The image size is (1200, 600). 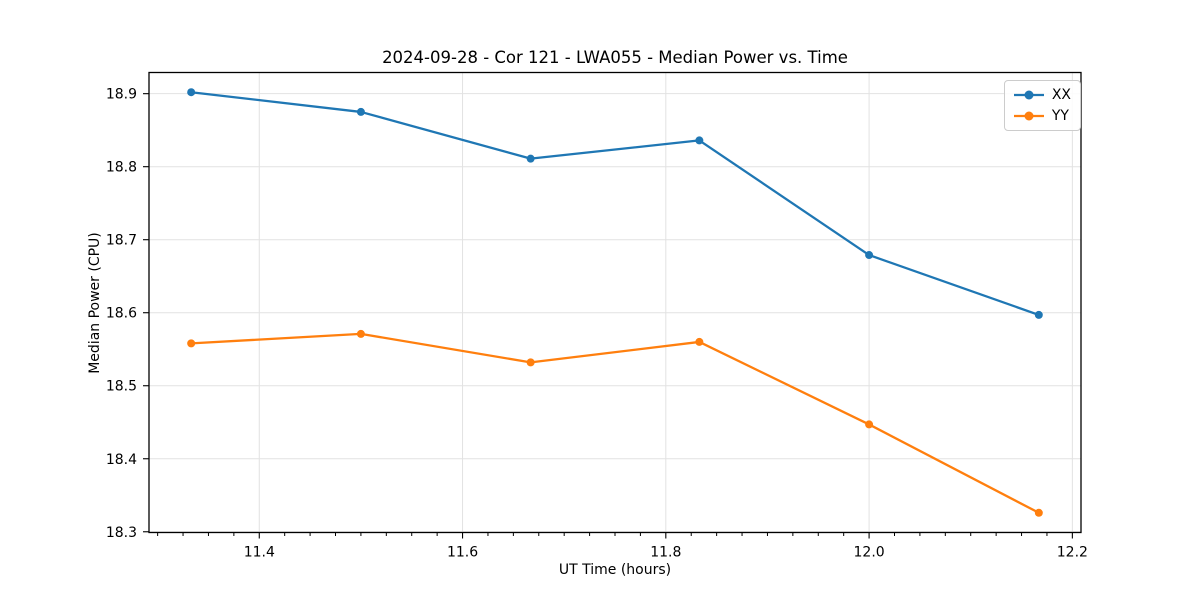 I want to click on legend-label: YY, so click(x=1060, y=116).